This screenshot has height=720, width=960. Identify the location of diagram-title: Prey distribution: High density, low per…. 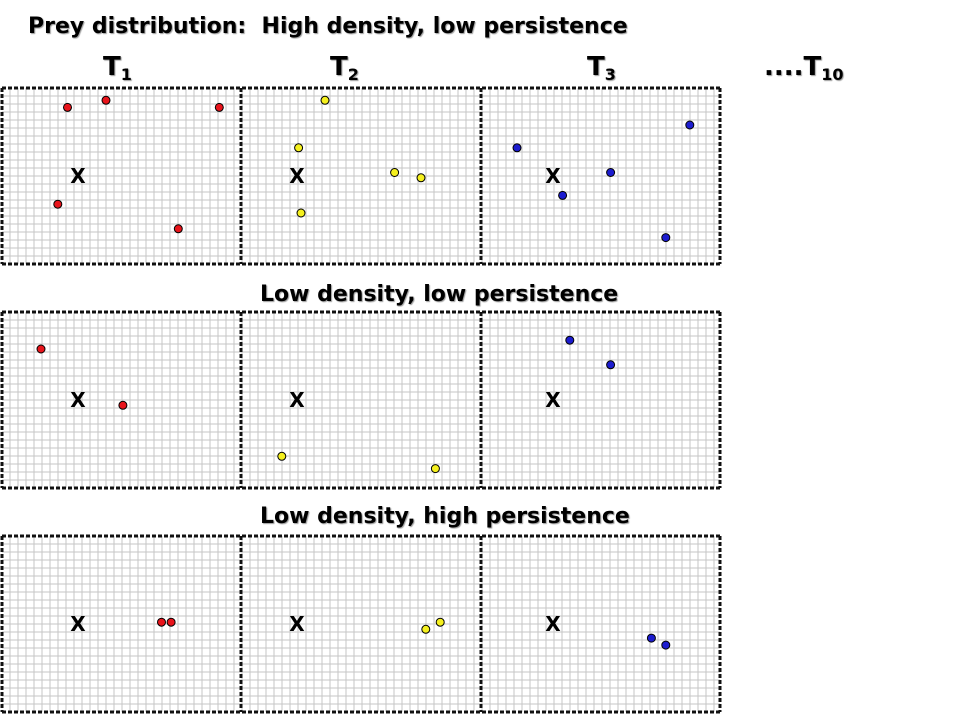
(328, 26).